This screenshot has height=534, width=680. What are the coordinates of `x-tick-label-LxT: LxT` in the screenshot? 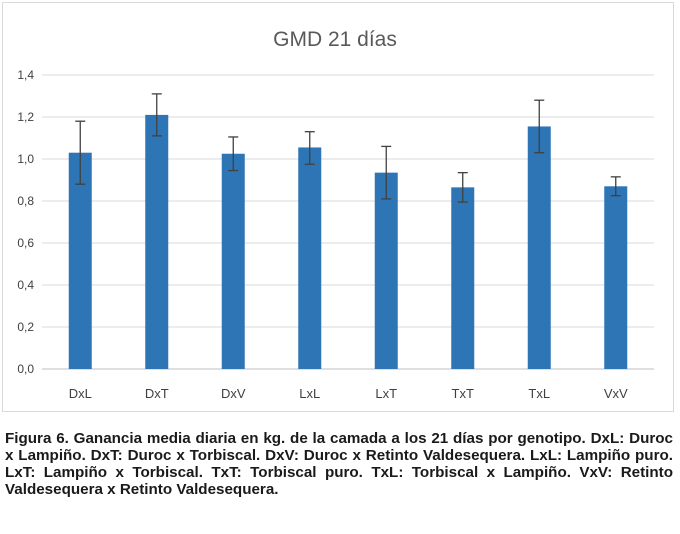 It's located at (386, 393).